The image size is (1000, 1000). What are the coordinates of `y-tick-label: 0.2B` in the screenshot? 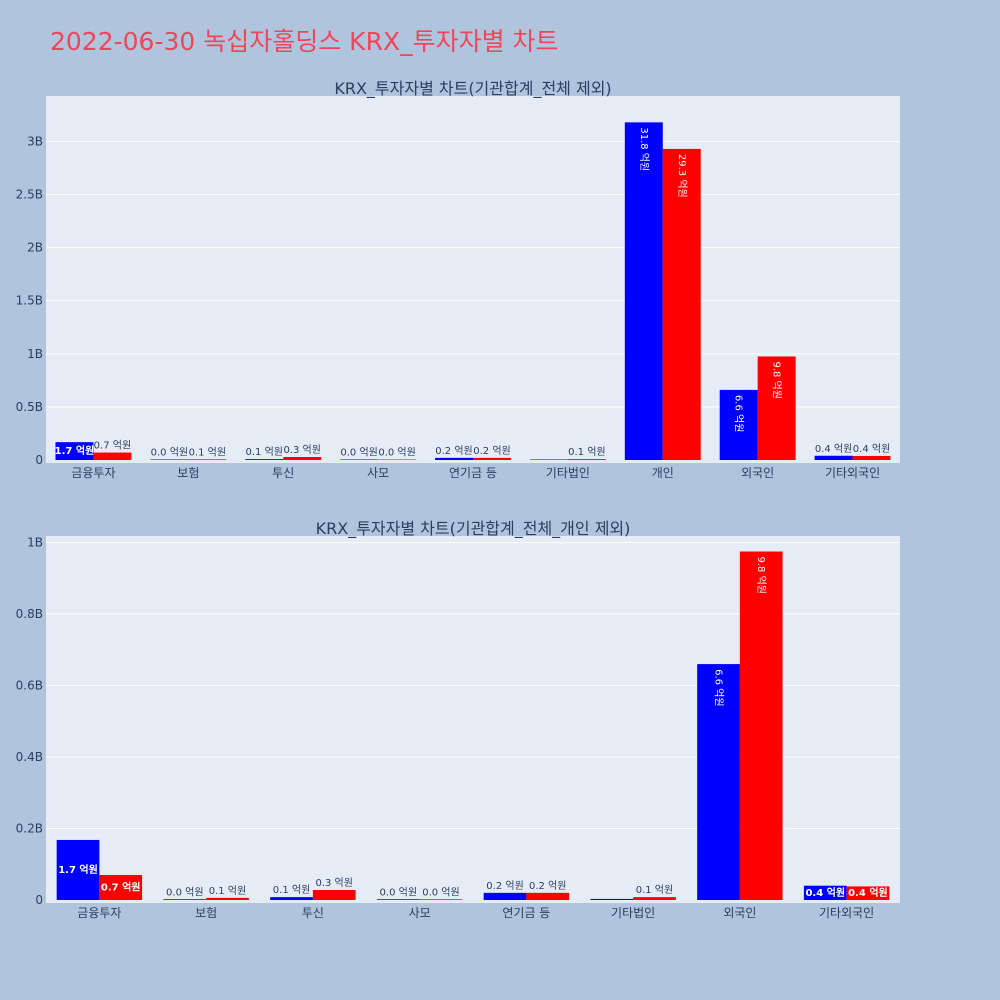 It's located at (29, 829).